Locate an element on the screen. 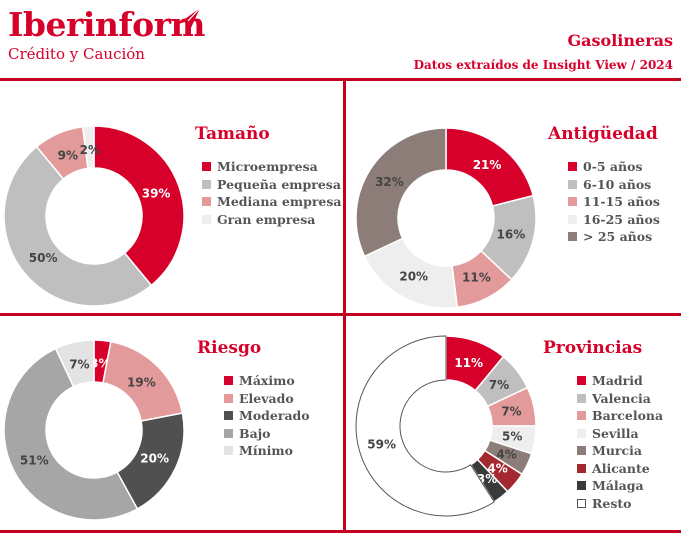  page-title: Gasolineras is located at coordinates (620, 40).